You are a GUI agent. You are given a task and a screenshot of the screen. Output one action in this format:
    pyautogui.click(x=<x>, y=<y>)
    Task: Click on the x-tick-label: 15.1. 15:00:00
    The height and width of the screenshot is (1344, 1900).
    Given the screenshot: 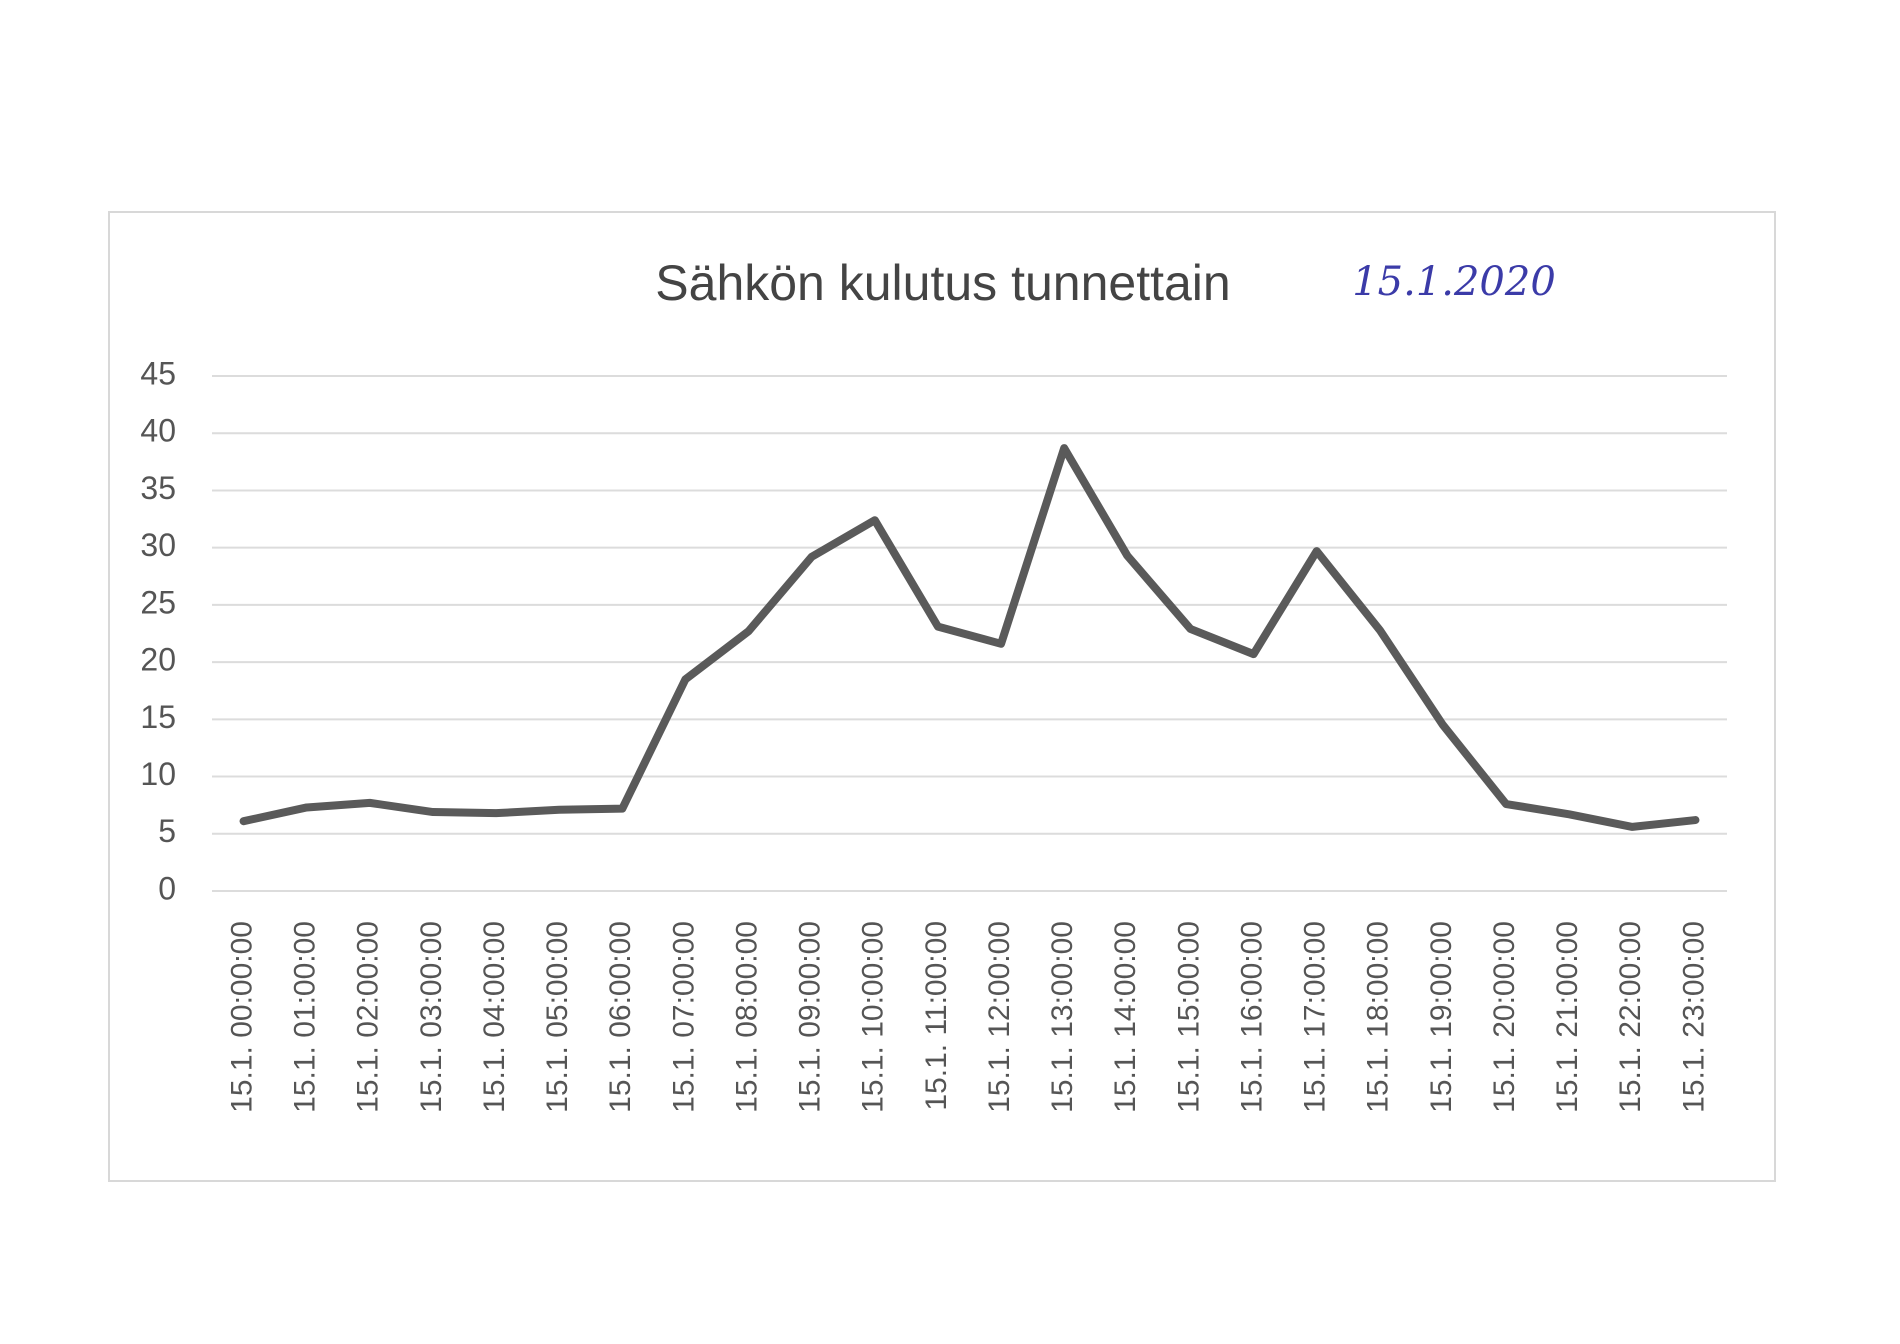 What is the action you would take?
    pyautogui.click(x=1188, y=1017)
    